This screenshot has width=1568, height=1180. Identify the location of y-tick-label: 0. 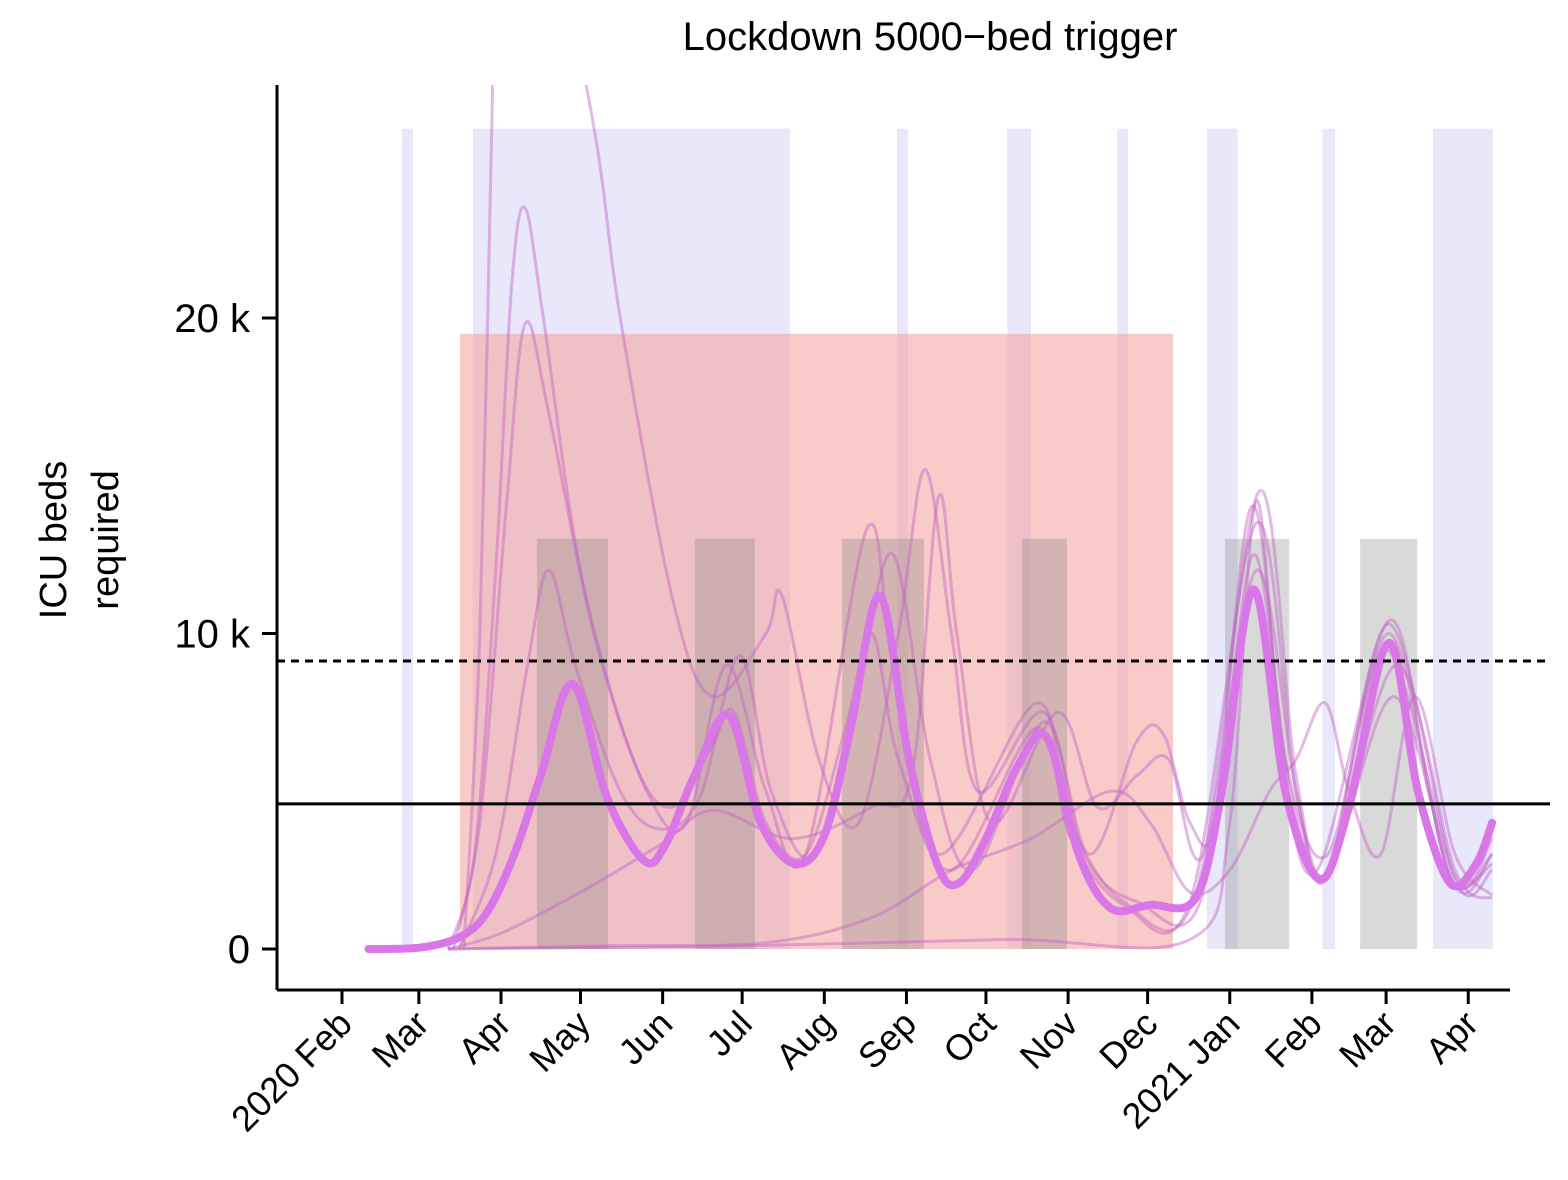
(239, 950).